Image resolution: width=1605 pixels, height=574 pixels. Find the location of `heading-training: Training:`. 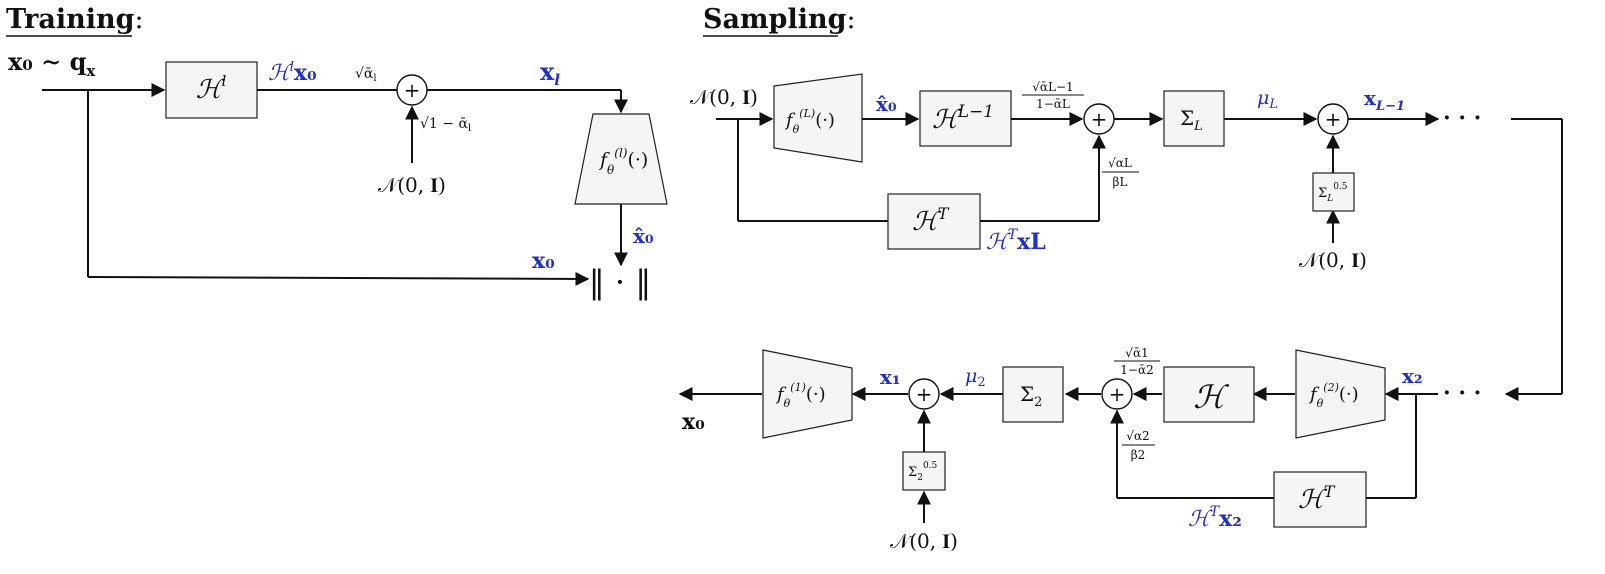

heading-training: Training: is located at coordinates (75, 20).